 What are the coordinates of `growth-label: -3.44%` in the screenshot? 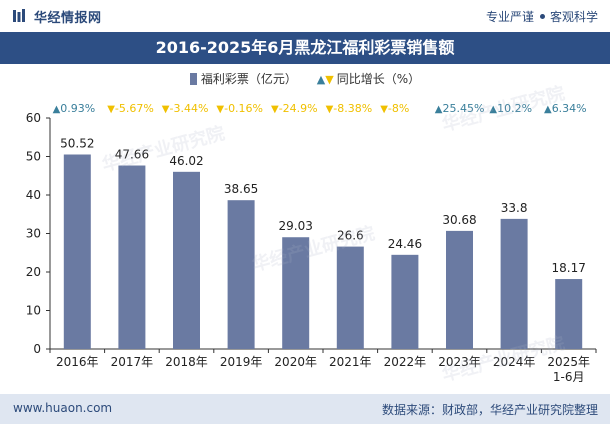 It's located at (189, 108).